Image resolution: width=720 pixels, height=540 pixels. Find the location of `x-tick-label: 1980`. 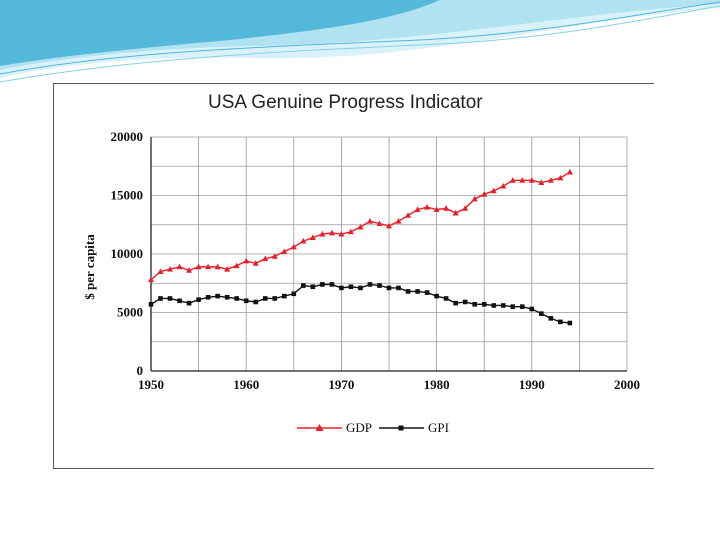

x-tick-label: 1980 is located at coordinates (437, 384).